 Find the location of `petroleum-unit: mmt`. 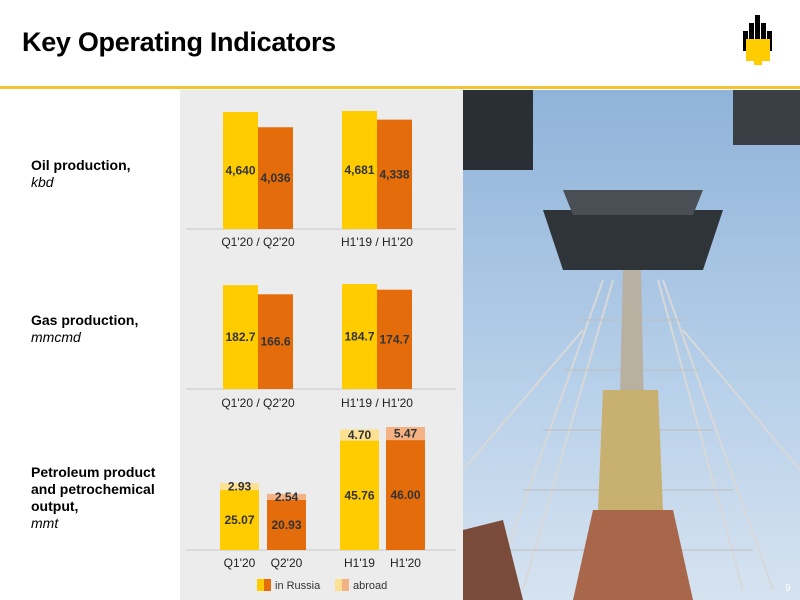

petroleum-unit: mmt is located at coordinates (45, 523).